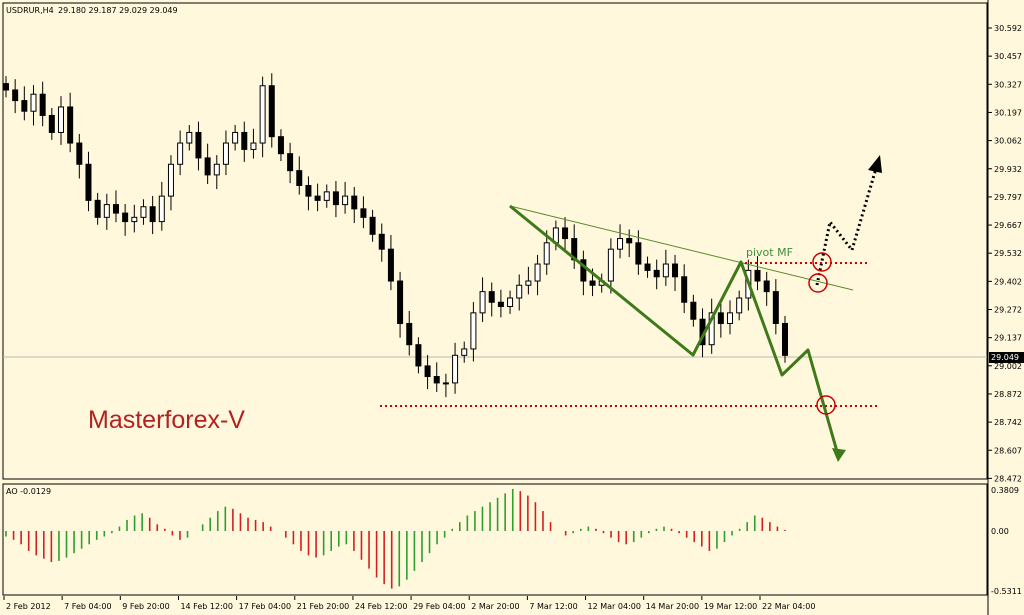 The width and height of the screenshot is (1024, 615). What do you see at coordinates (395, 538) in the screenshot?
I see `ao-histogram` at bounding box center [395, 538].